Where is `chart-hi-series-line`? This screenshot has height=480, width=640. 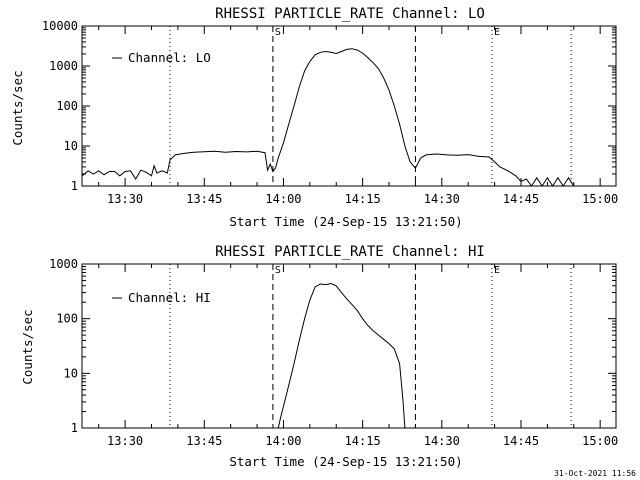
chart-hi-series-line is located at coordinates (341, 355).